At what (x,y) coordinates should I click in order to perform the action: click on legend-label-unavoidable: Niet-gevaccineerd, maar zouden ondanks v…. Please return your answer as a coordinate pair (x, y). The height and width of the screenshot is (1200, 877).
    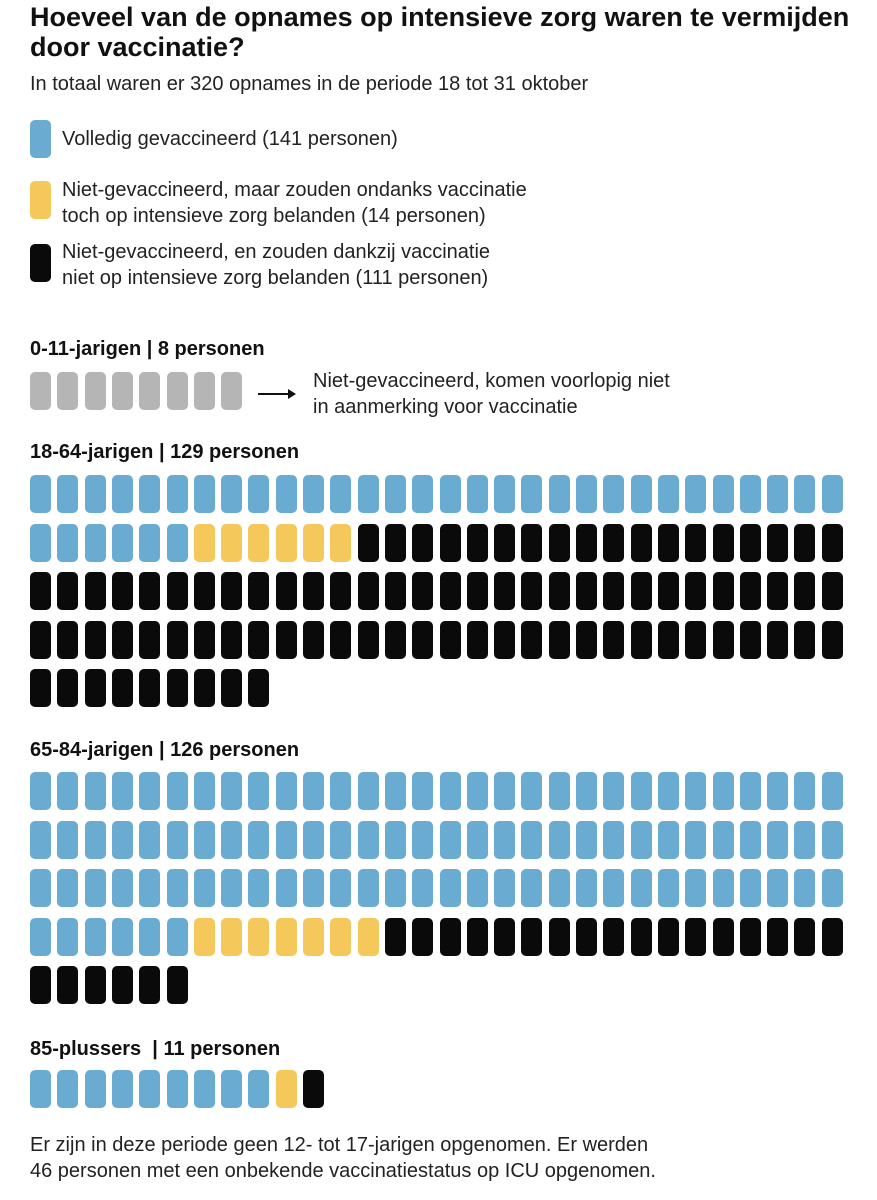
    Looking at the image, I should click on (294, 203).